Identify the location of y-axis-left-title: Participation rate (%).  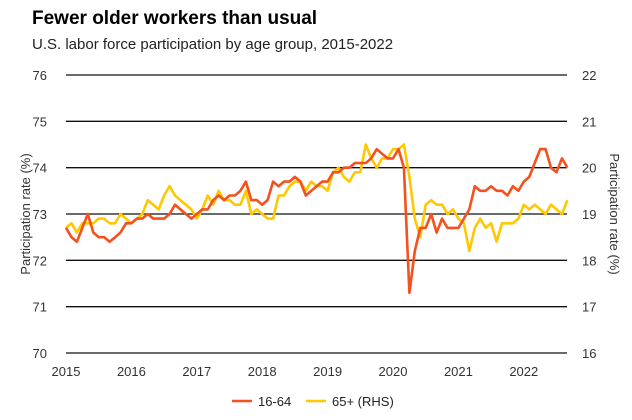
(25, 213).